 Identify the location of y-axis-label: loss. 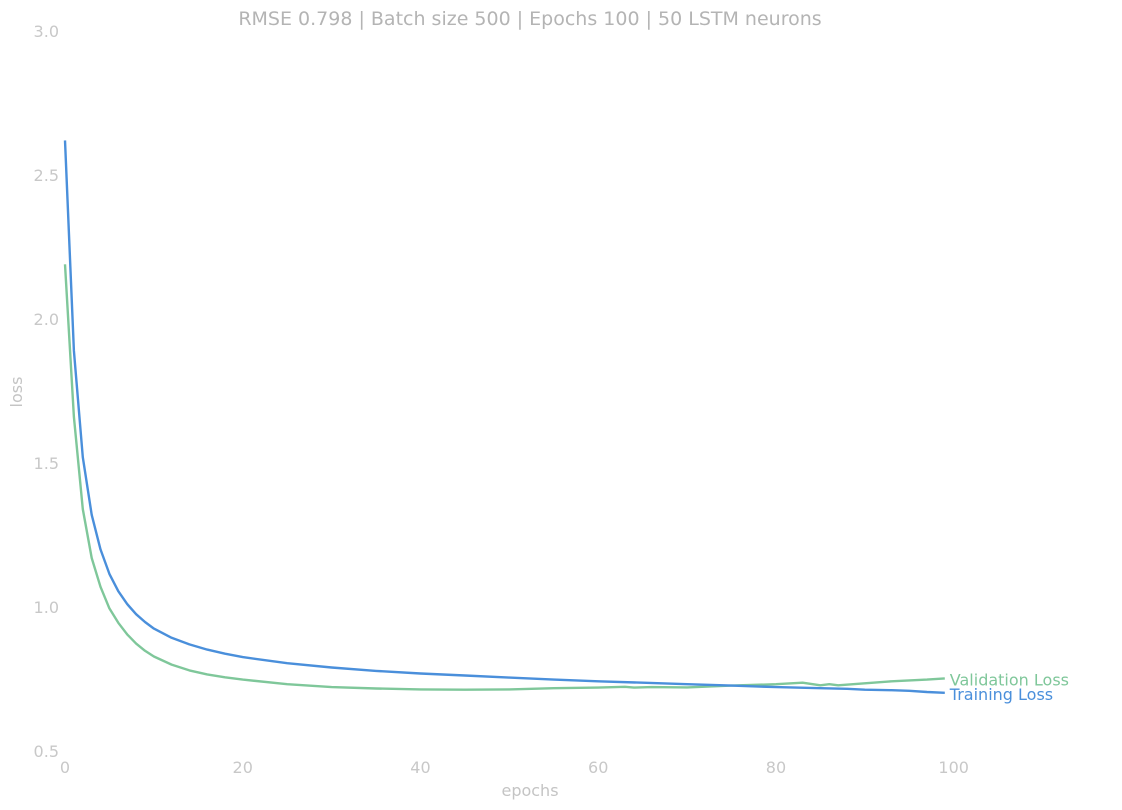
(16, 392).